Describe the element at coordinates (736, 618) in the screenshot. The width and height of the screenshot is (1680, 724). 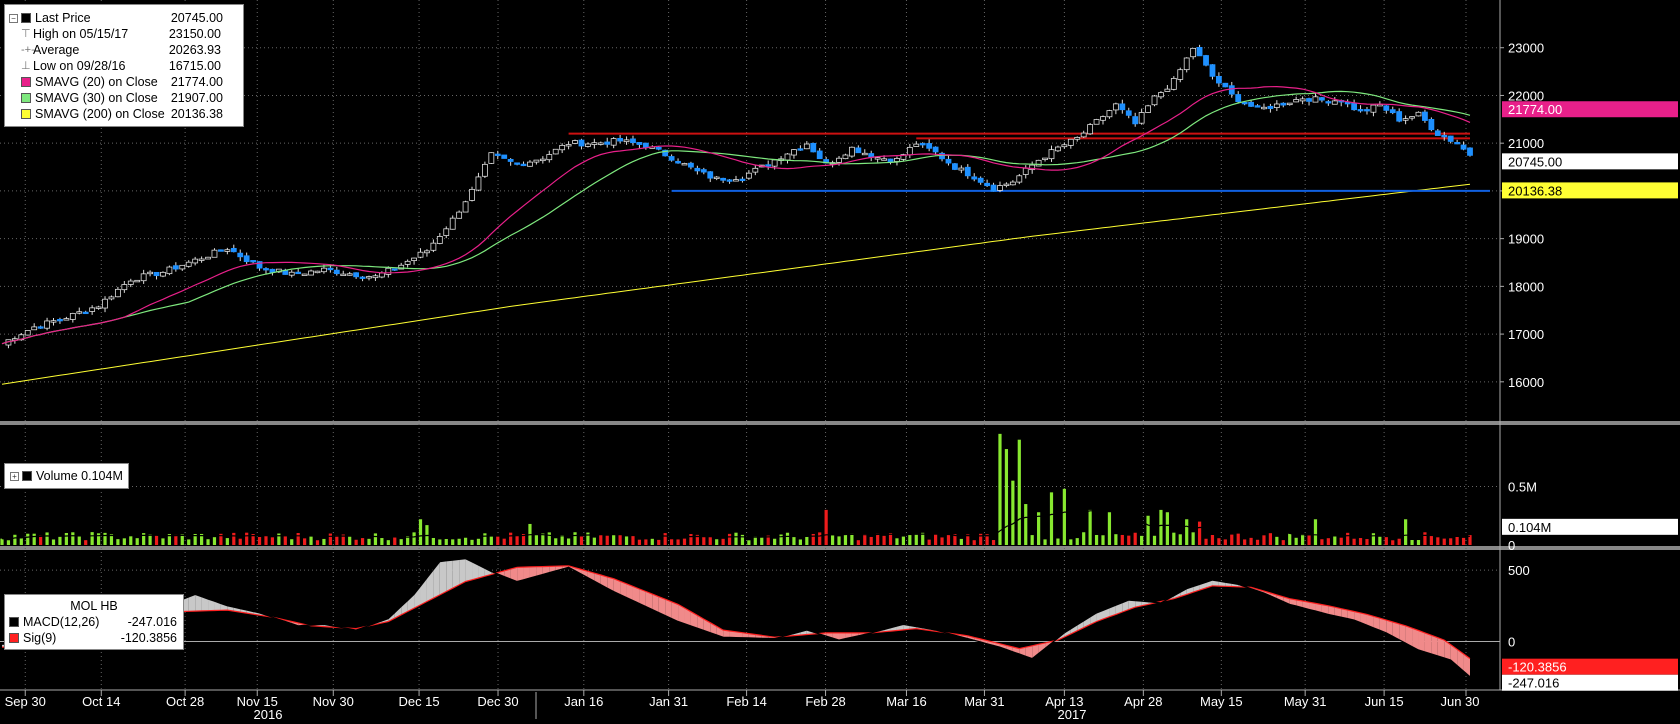
I see `macd-line` at that location.